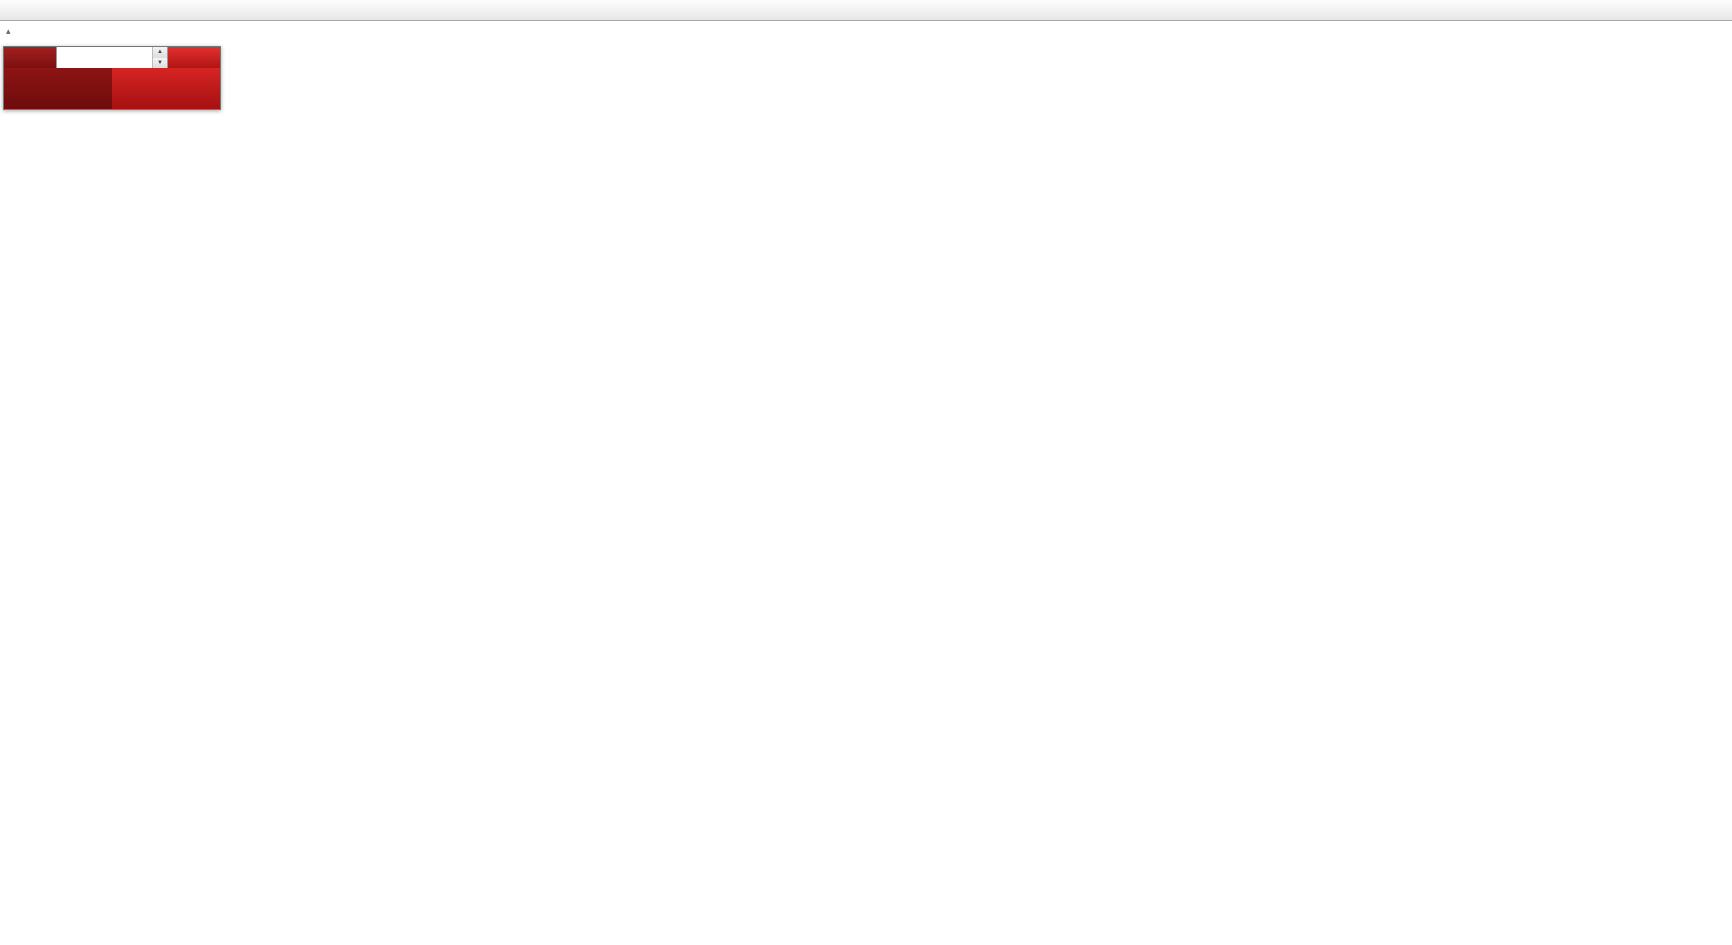 The height and width of the screenshot is (945, 1732). I want to click on volume-field: ▲ ▼, so click(112, 57).